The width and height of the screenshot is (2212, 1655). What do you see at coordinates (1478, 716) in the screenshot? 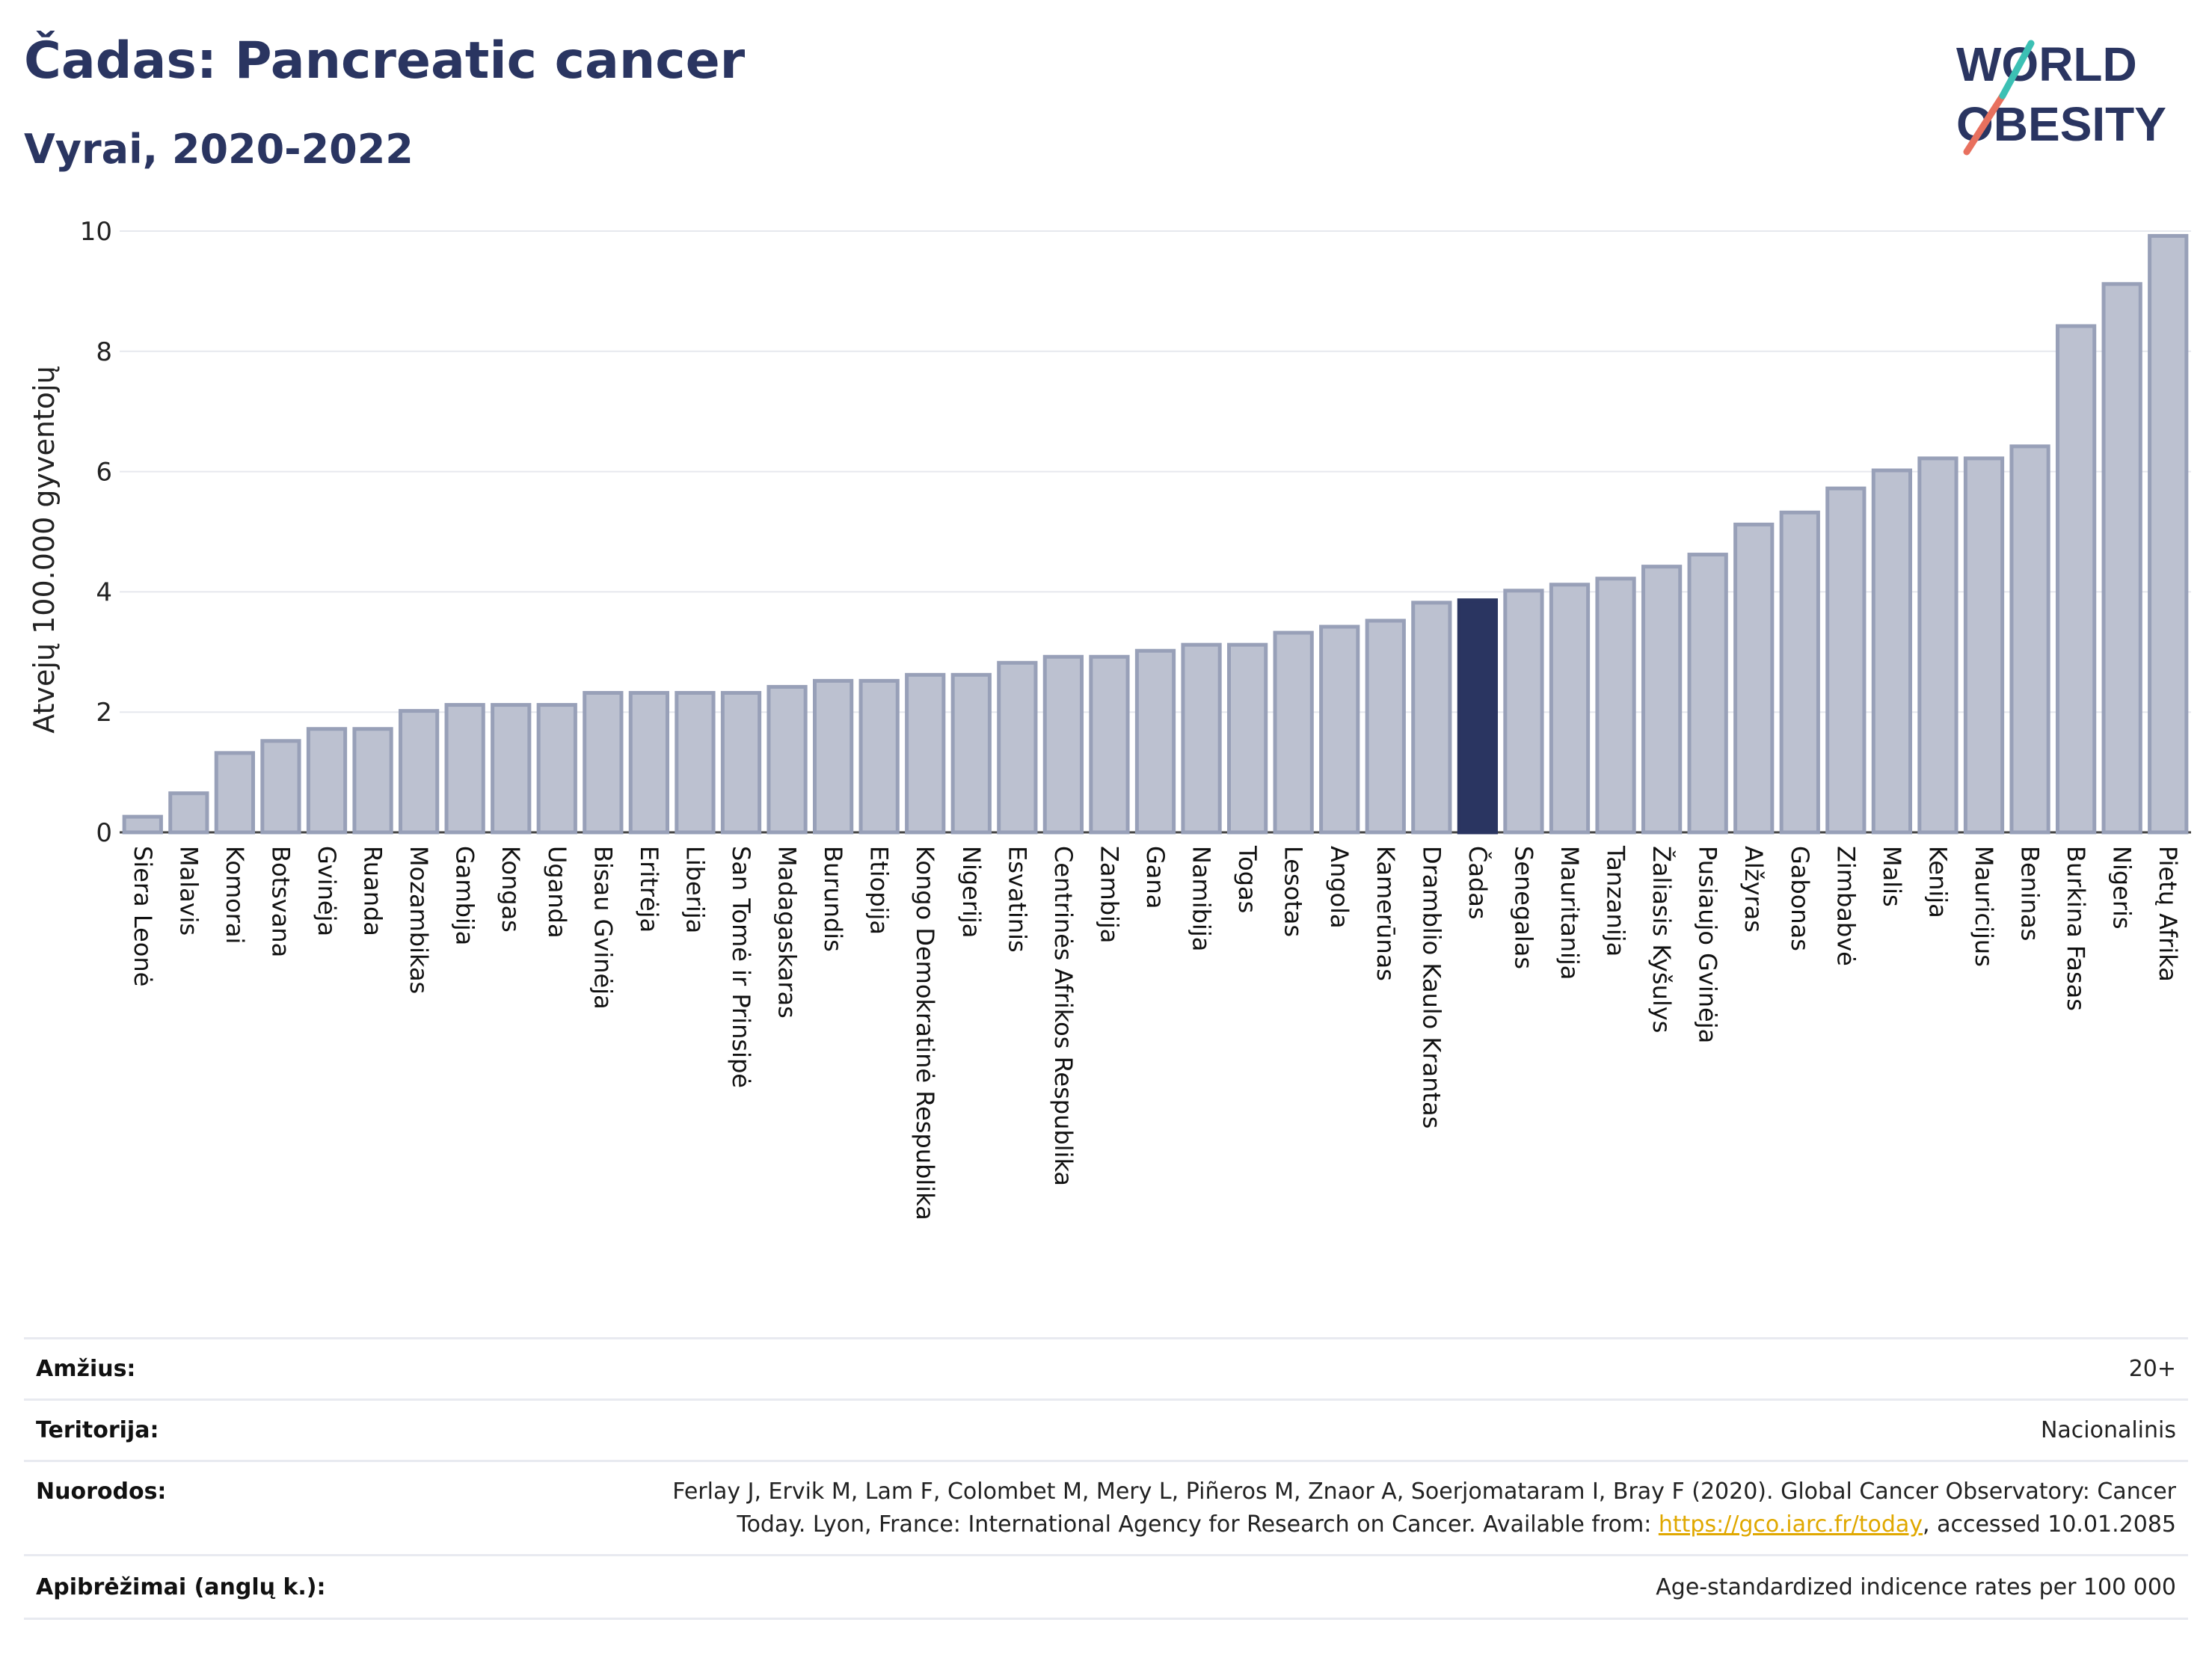
I see `bar-Čadas` at bounding box center [1478, 716].